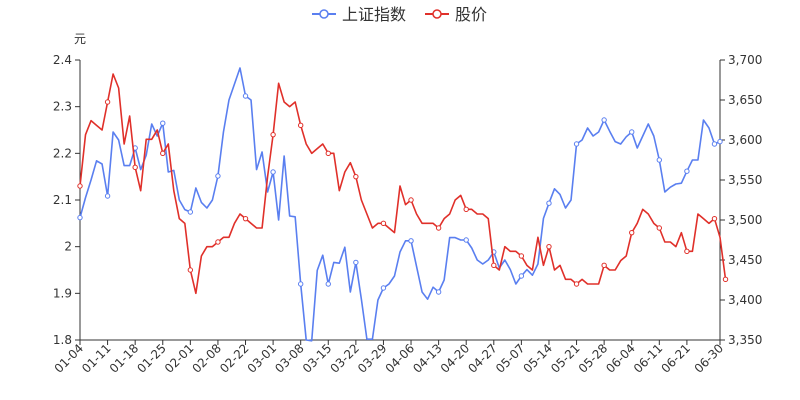 This screenshot has width=800, height=400. Describe the element at coordinates (745, 100) in the screenshot. I see `right-axis-tick-label: 3,650` at that location.